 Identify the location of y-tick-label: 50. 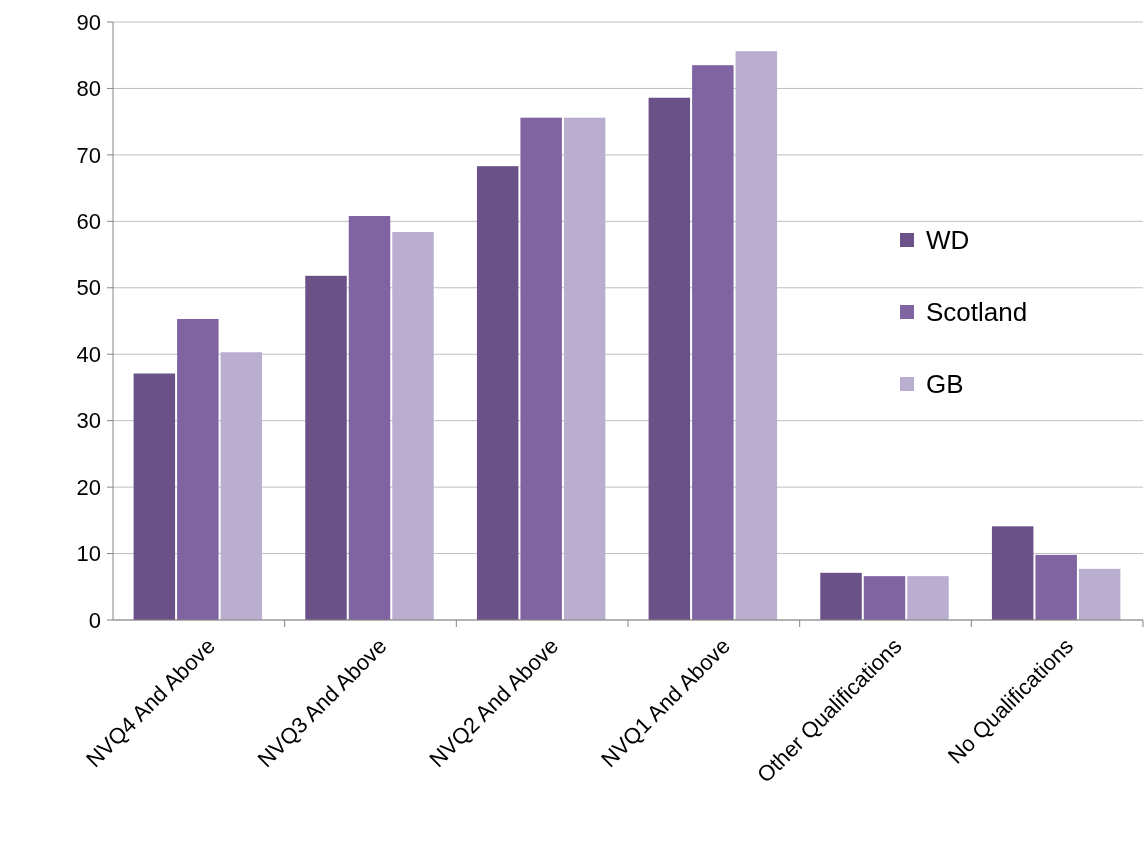
(88, 288).